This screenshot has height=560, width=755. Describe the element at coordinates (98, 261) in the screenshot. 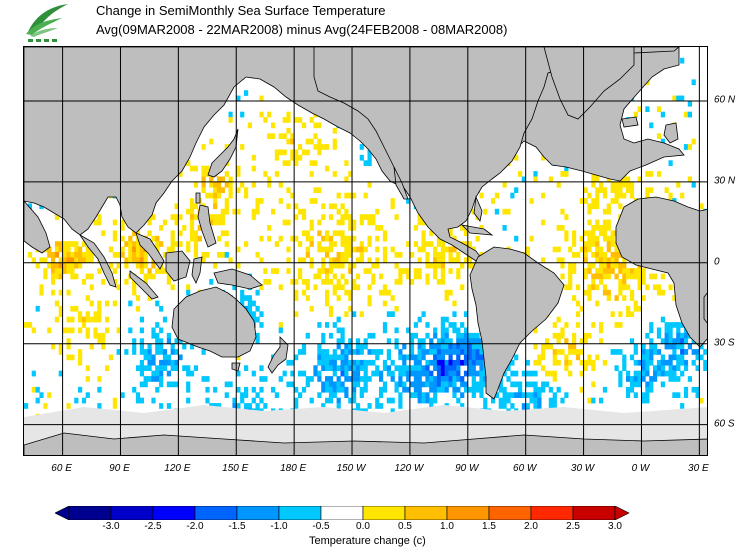

I see `india-peninsula` at that location.